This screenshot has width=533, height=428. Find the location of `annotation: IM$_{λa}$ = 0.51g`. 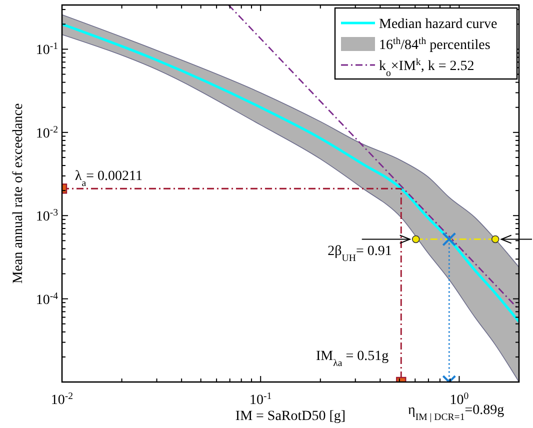

annotation: IM$_{λa}$ = 0.51g is located at coordinates (352, 358).